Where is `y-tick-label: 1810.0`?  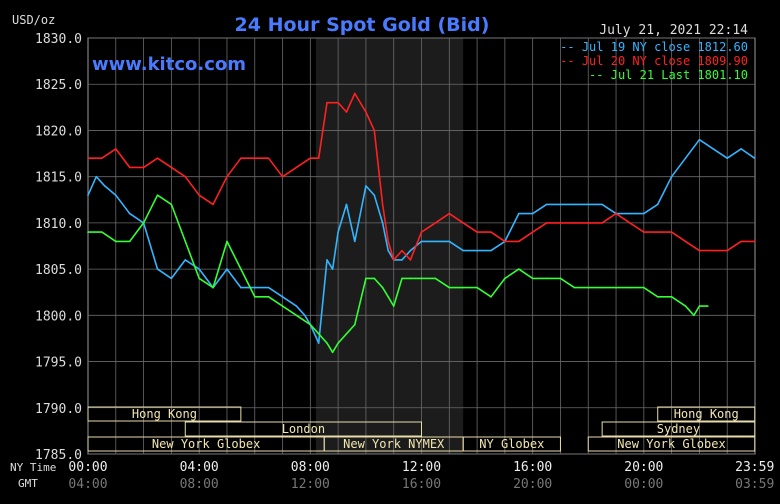
y-tick-label: 1810.0 is located at coordinates (58, 224).